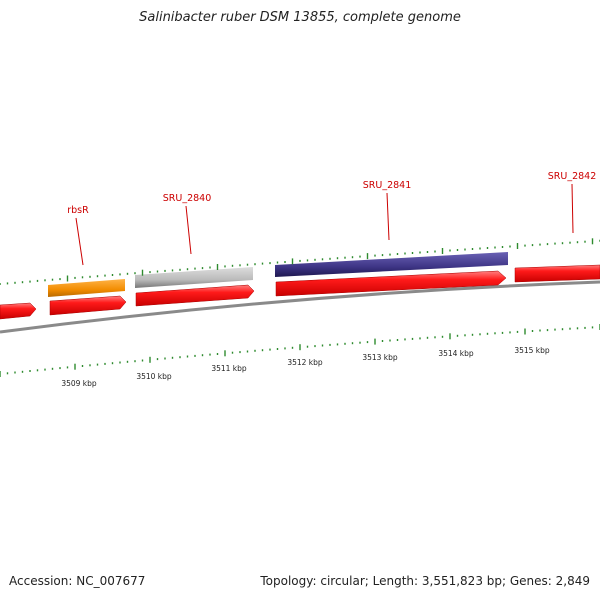 This screenshot has width=600, height=600. I want to click on scale-label: 3514 kbp, so click(456, 353).